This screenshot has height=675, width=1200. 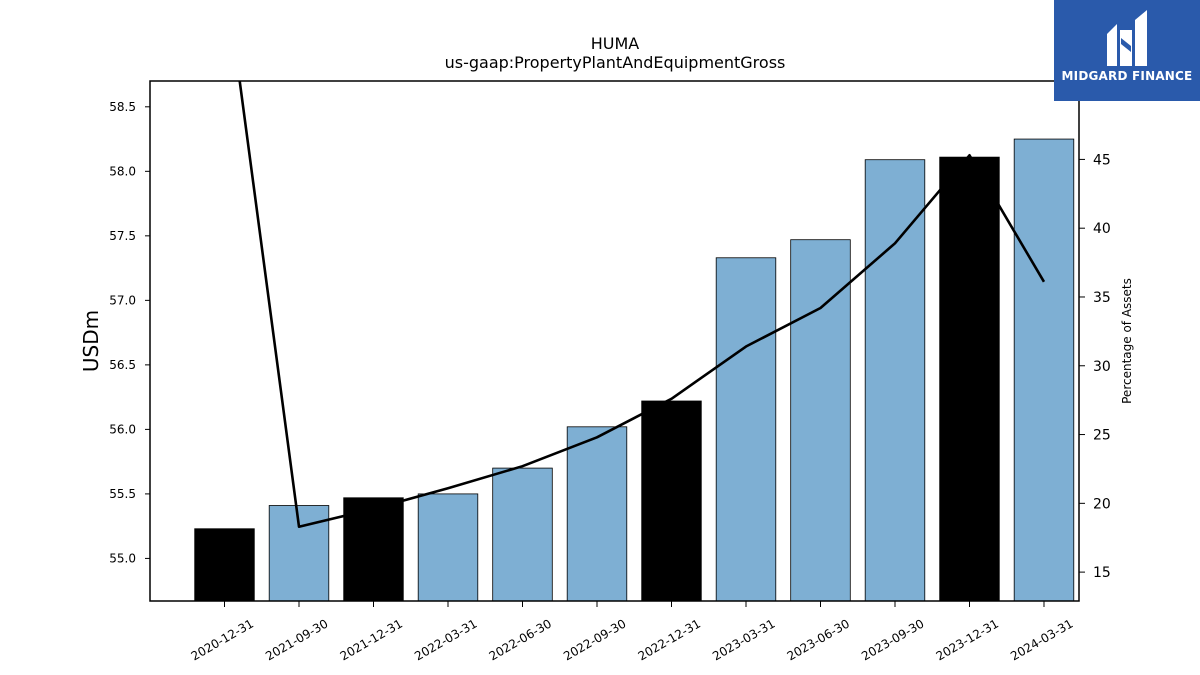 I want to click on y2-tick-label: 30, so click(x=1102, y=367).